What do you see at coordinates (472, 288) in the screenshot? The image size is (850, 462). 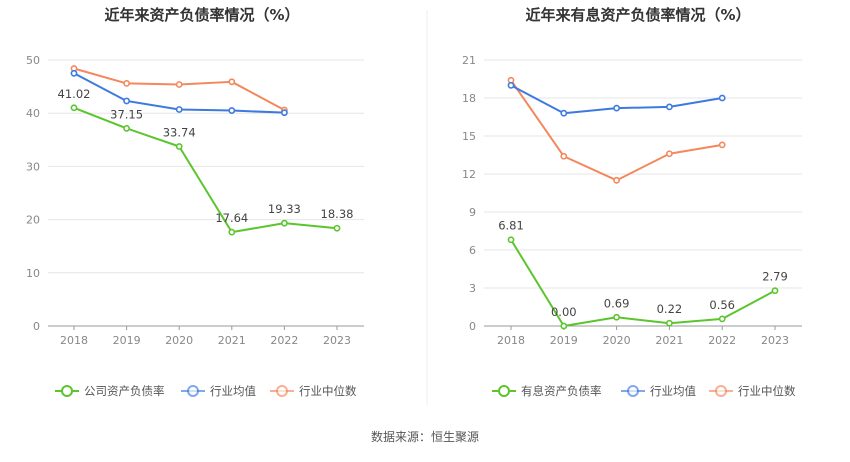 I see `y-tick-label: 3` at bounding box center [472, 288].